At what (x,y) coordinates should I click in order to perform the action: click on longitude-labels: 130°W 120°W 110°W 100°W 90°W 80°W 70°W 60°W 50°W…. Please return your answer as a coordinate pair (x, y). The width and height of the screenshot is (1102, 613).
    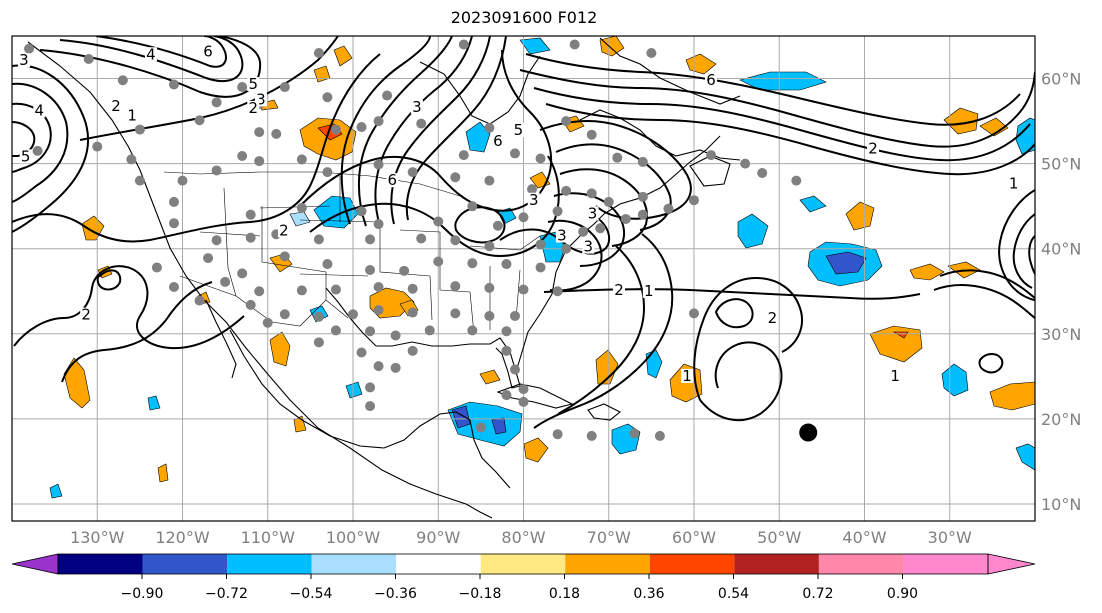
    Looking at the image, I should click on (521, 537).